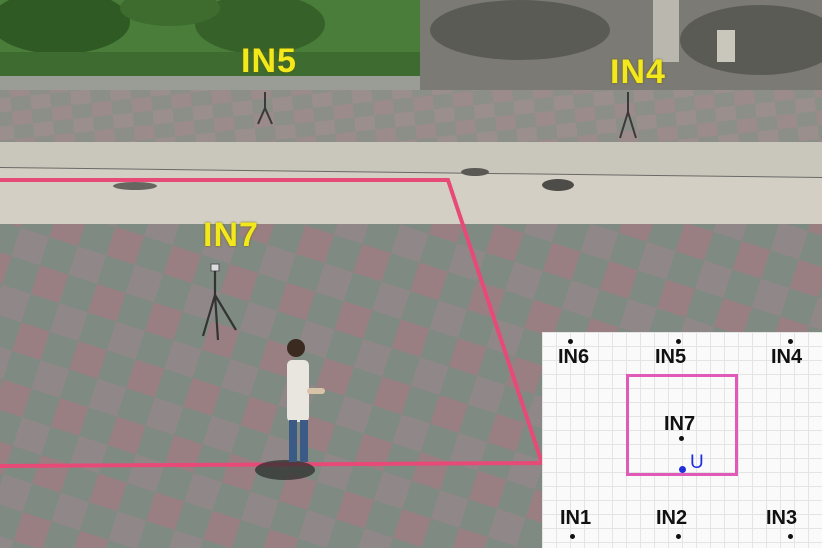 The image size is (822, 548). Describe the element at coordinates (782, 518) in the screenshot. I see `node-label-in3: IN3` at that location.